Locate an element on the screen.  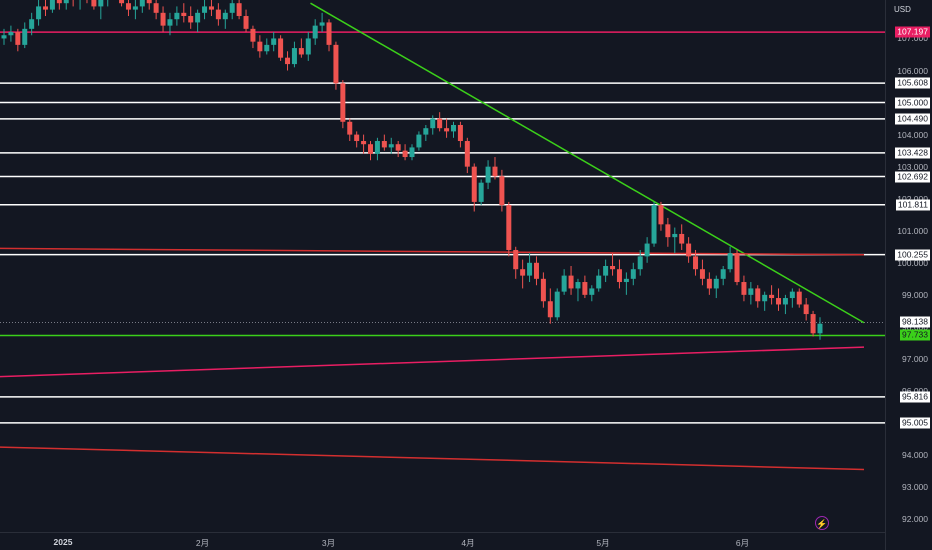
price-level-label: 107.197 is located at coordinates (912, 32).